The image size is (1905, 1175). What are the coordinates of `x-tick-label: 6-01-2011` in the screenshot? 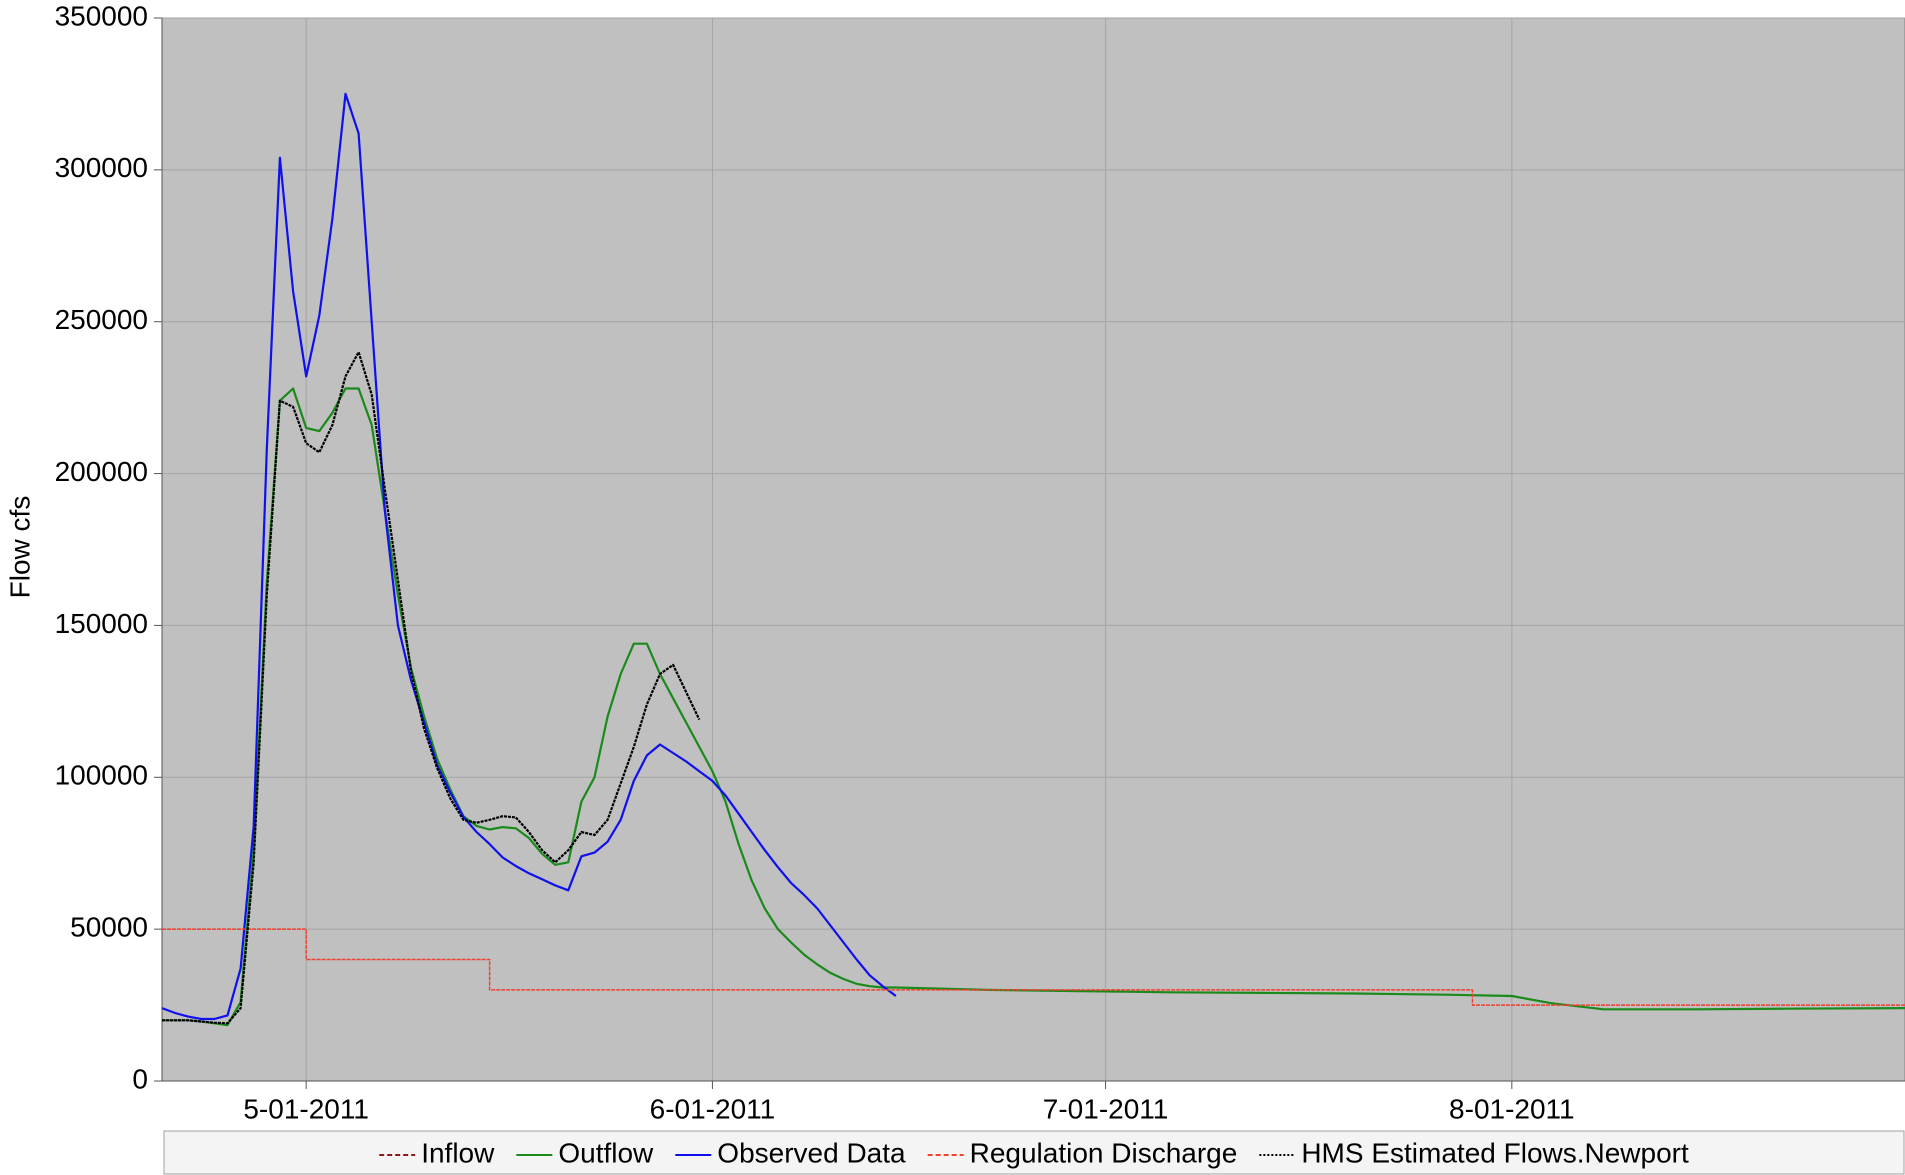 It's located at (713, 1108).